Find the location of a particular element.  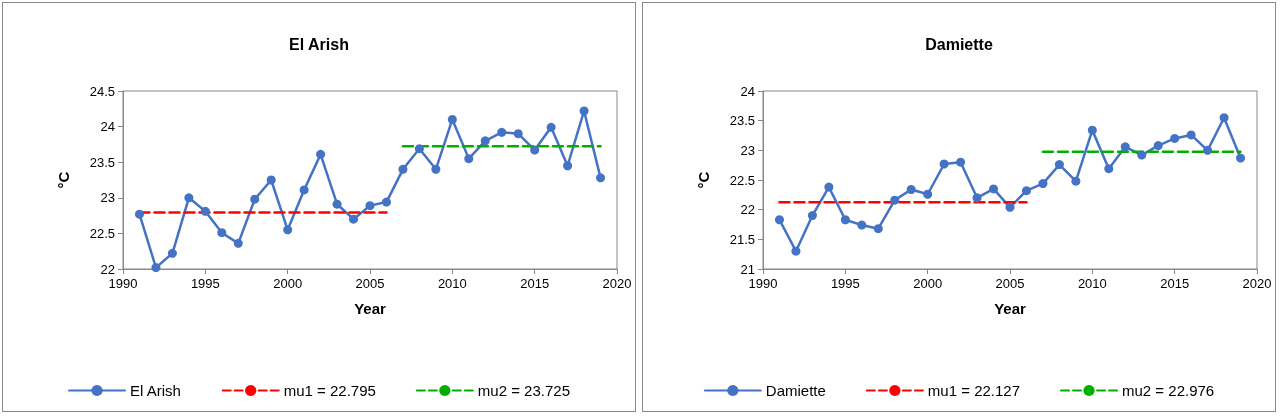

legend-label: mu1 = 22.795 is located at coordinates (329, 390).